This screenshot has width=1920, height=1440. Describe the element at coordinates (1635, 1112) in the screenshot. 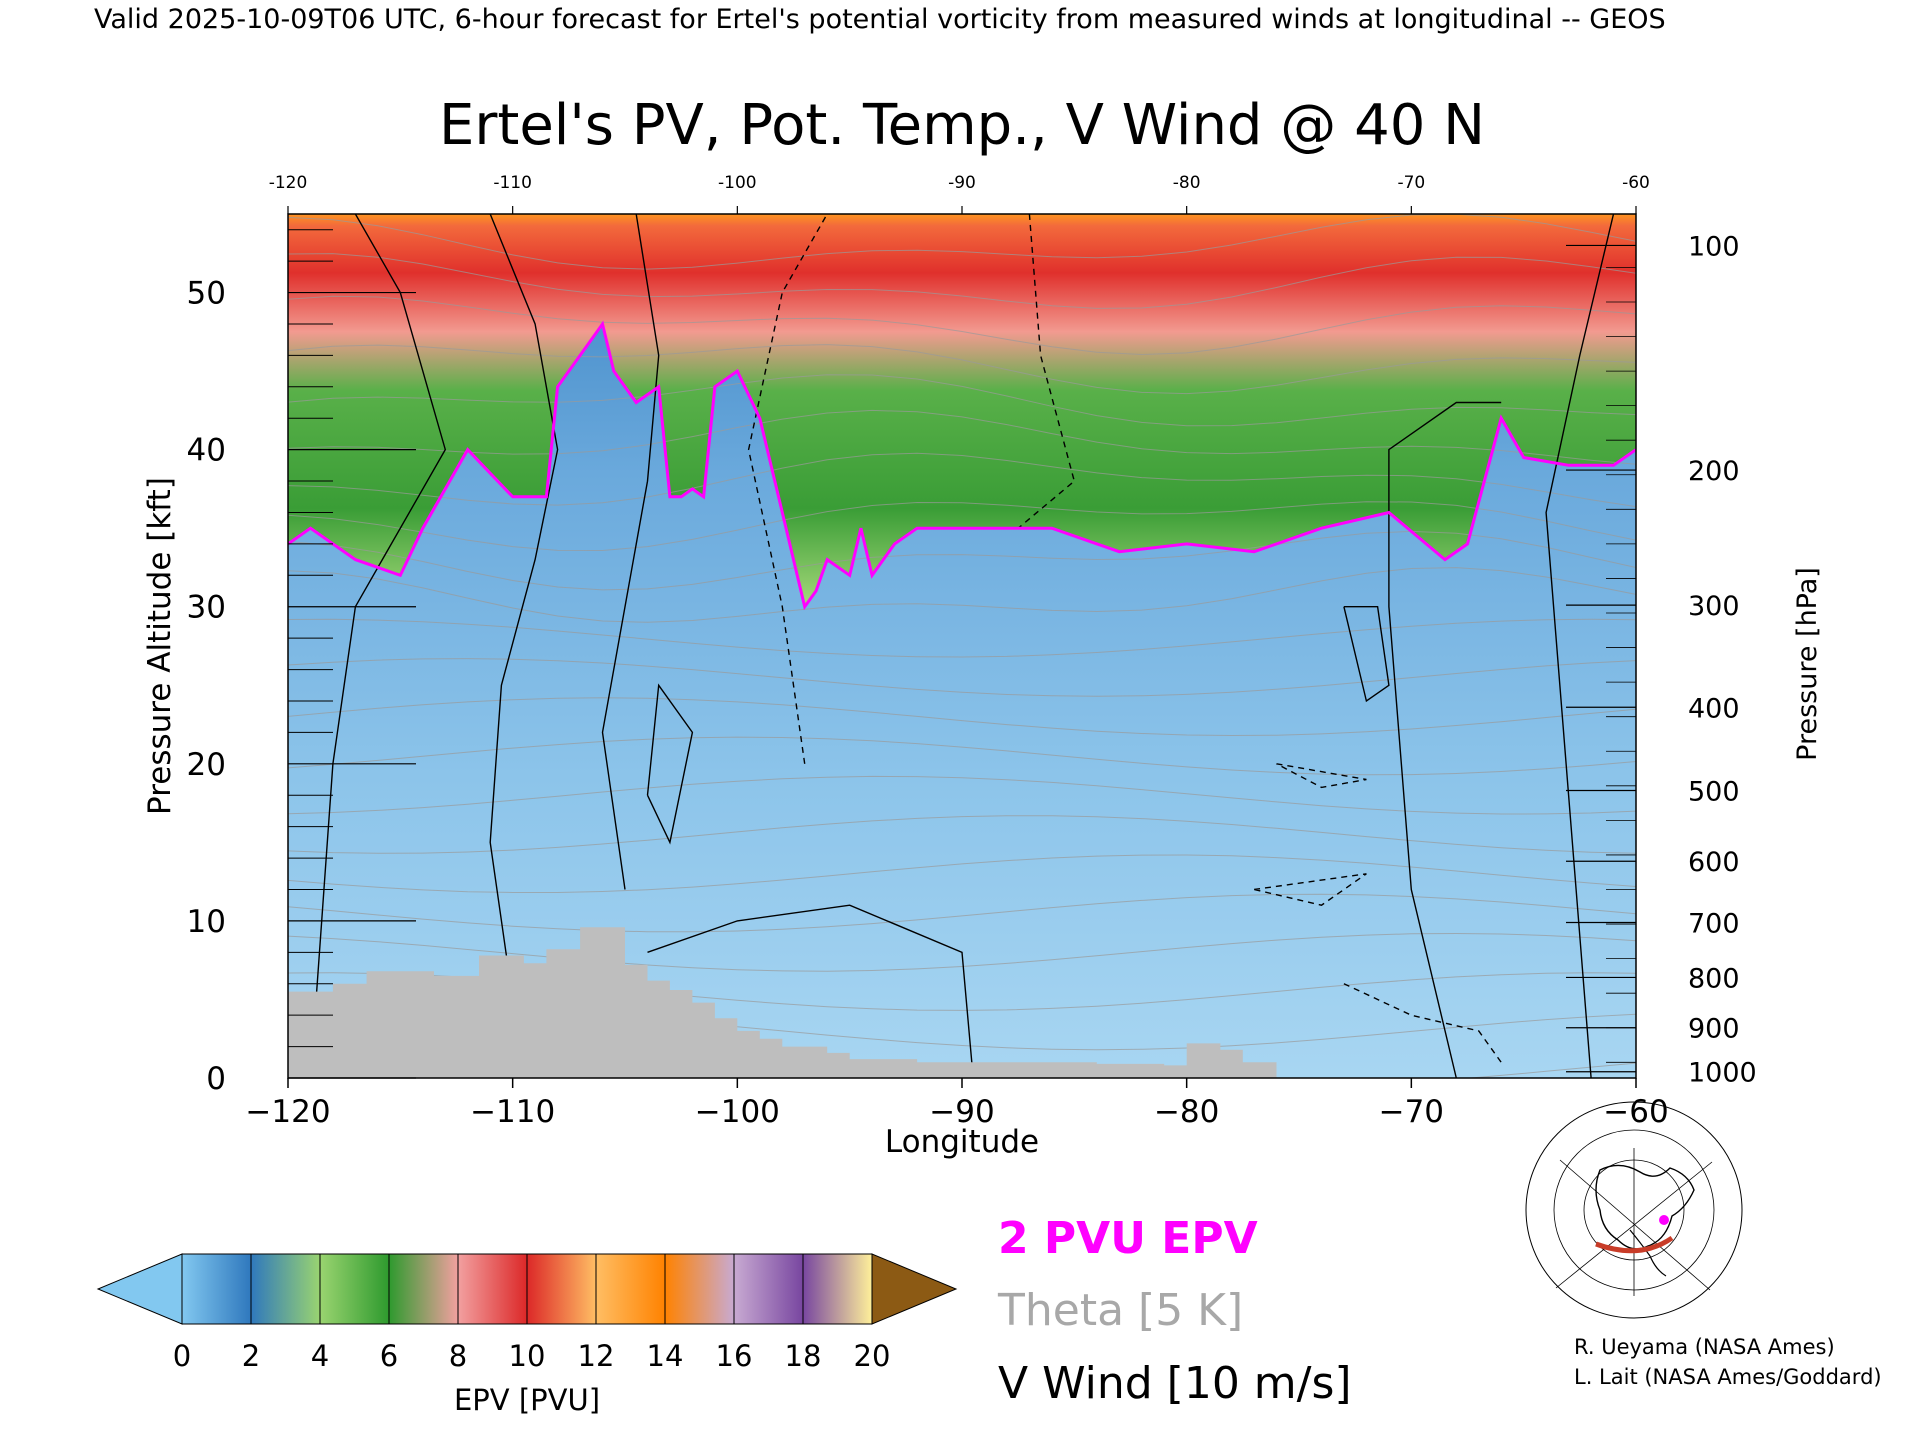

I see `x-tick-label: −60` at that location.